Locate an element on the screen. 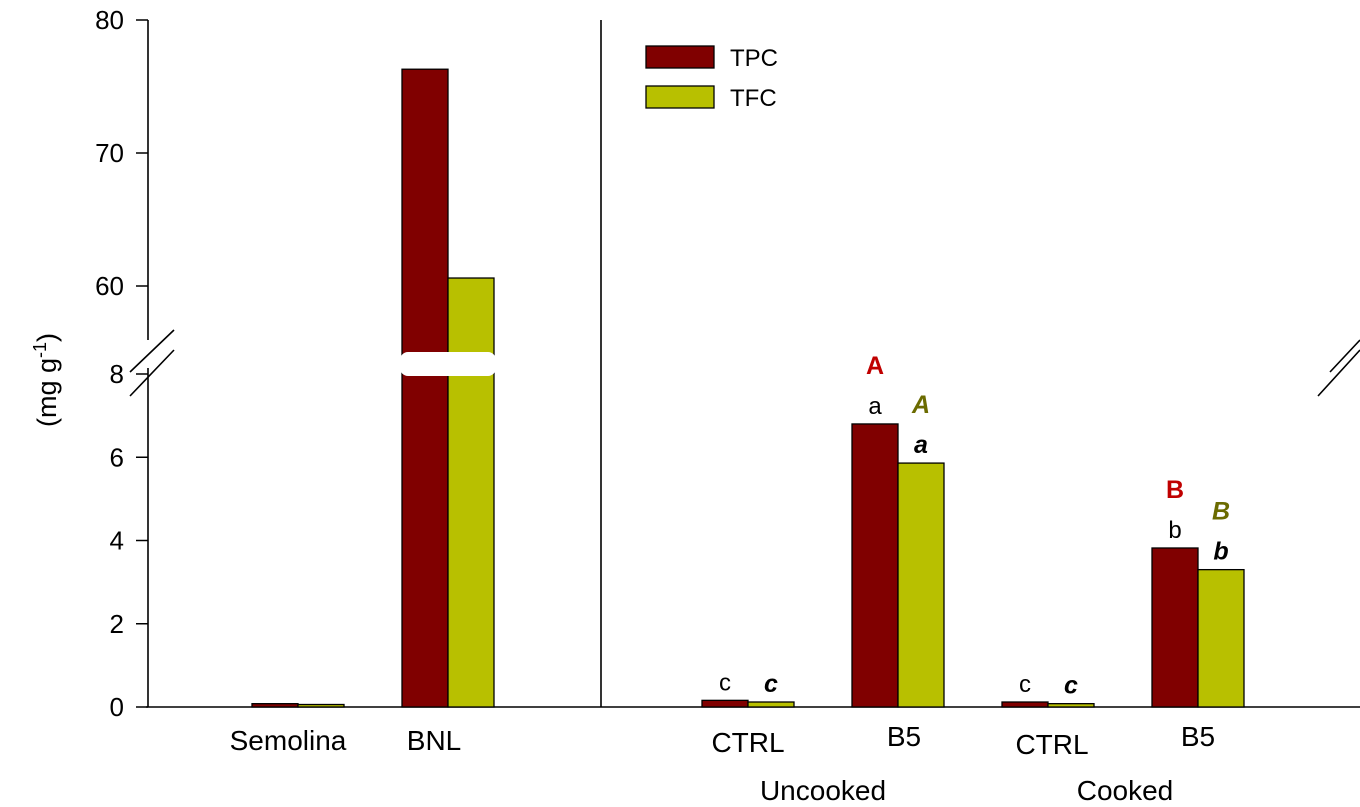  y-tick-label: 80 is located at coordinates (109, 20).